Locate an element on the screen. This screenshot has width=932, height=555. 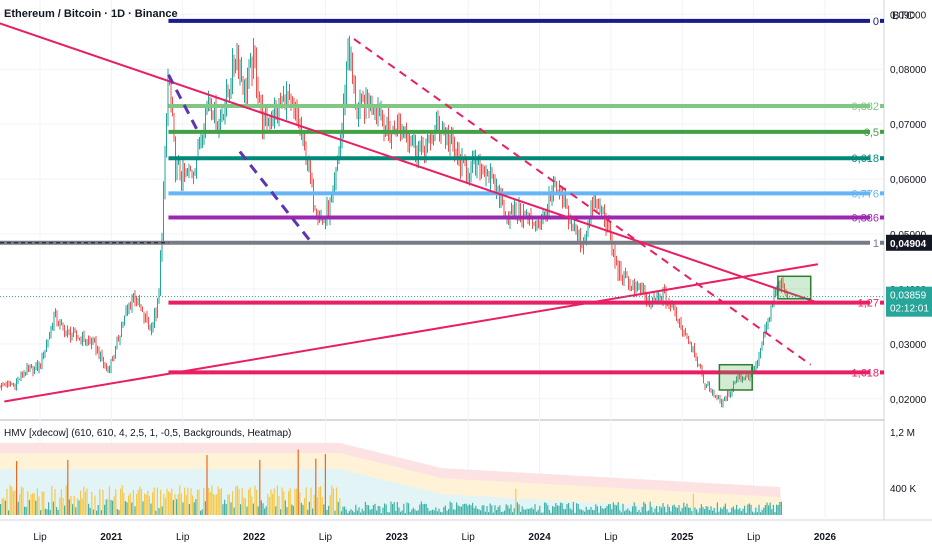
trendline is located at coordinates (275, 197).